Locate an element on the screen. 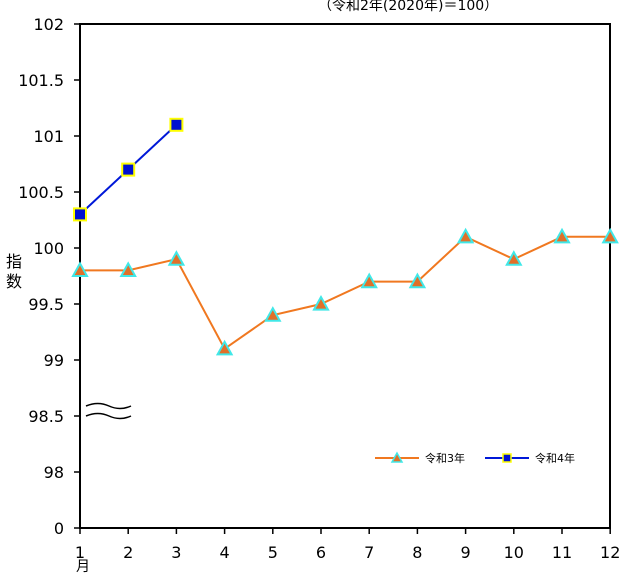  y-axis-ticks: 102 101.5 101 100.5 100 99.5 99 98.5 98 0 is located at coordinates (49, 276).